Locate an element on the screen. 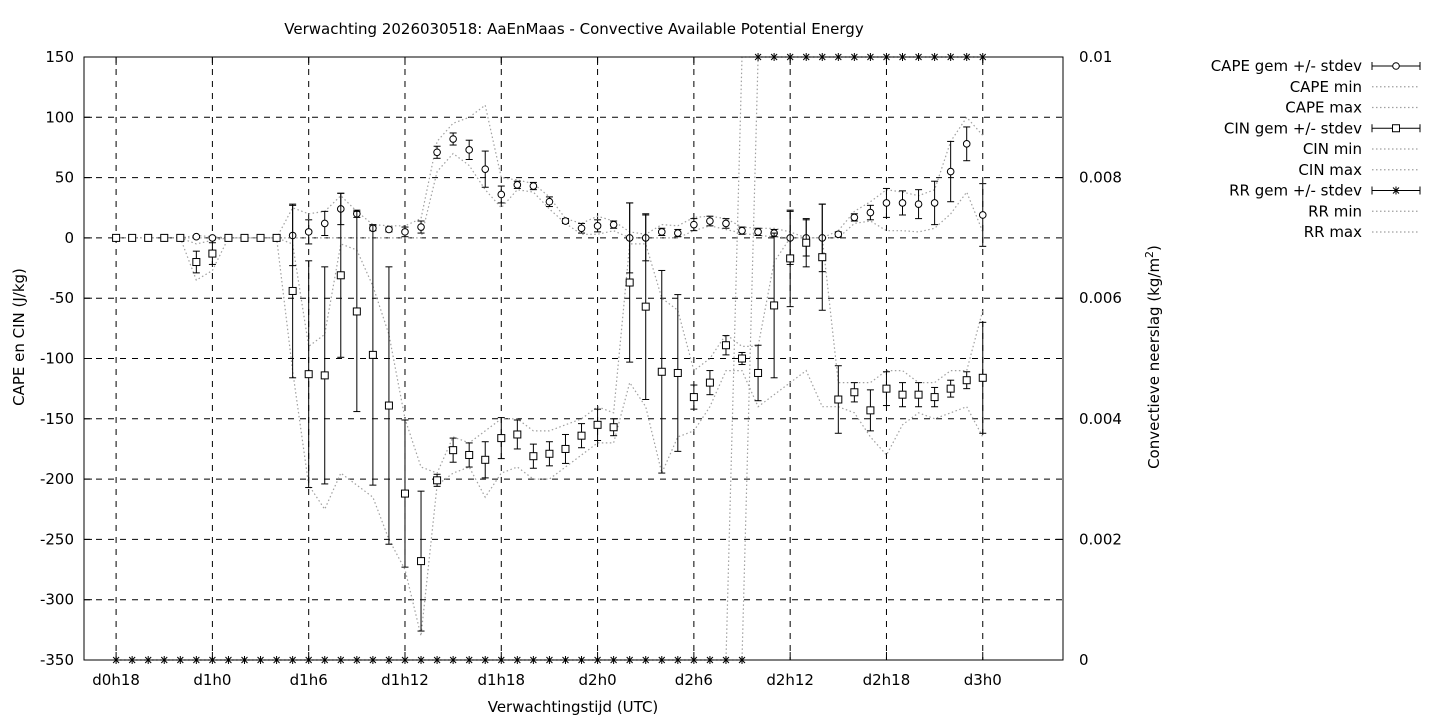 The width and height of the screenshot is (1440, 724). y-tick-label: -100 is located at coordinates (57, 359).